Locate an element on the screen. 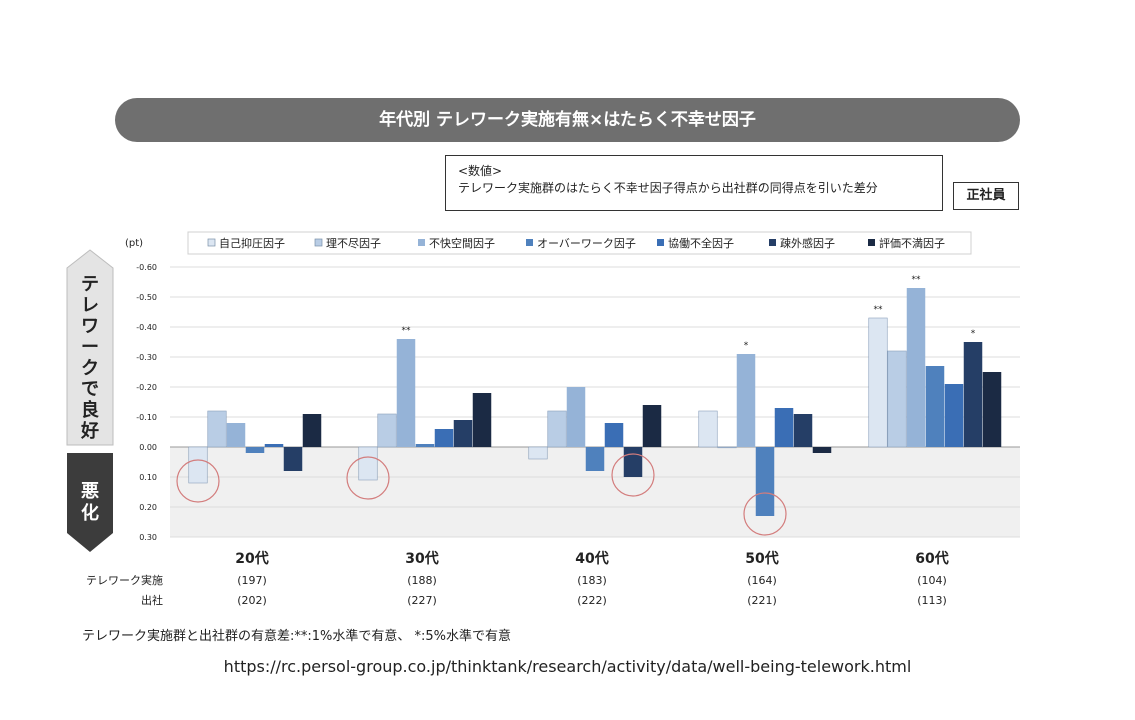  legend-label: 理不尽因子 is located at coordinates (353, 243).